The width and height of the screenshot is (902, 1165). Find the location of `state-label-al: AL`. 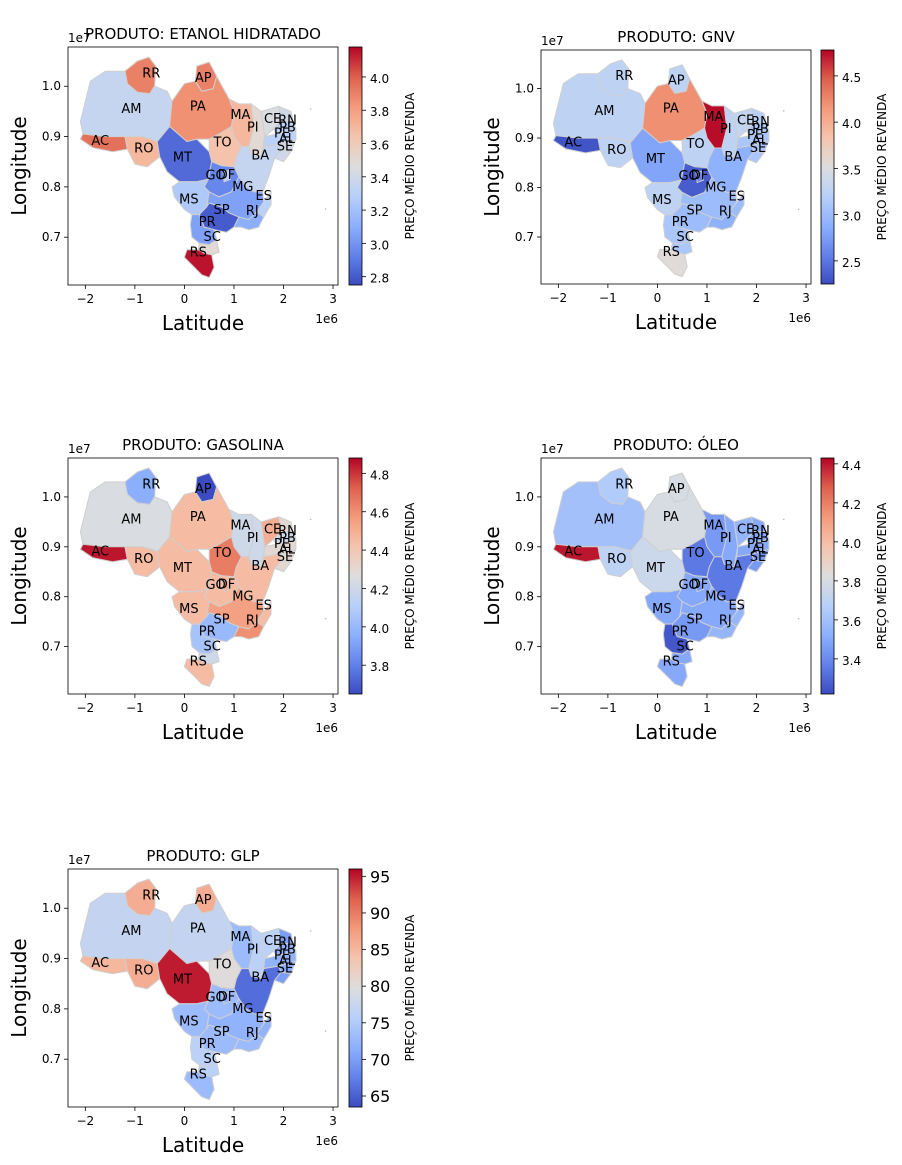

state-label-al: AL is located at coordinates (287, 139).